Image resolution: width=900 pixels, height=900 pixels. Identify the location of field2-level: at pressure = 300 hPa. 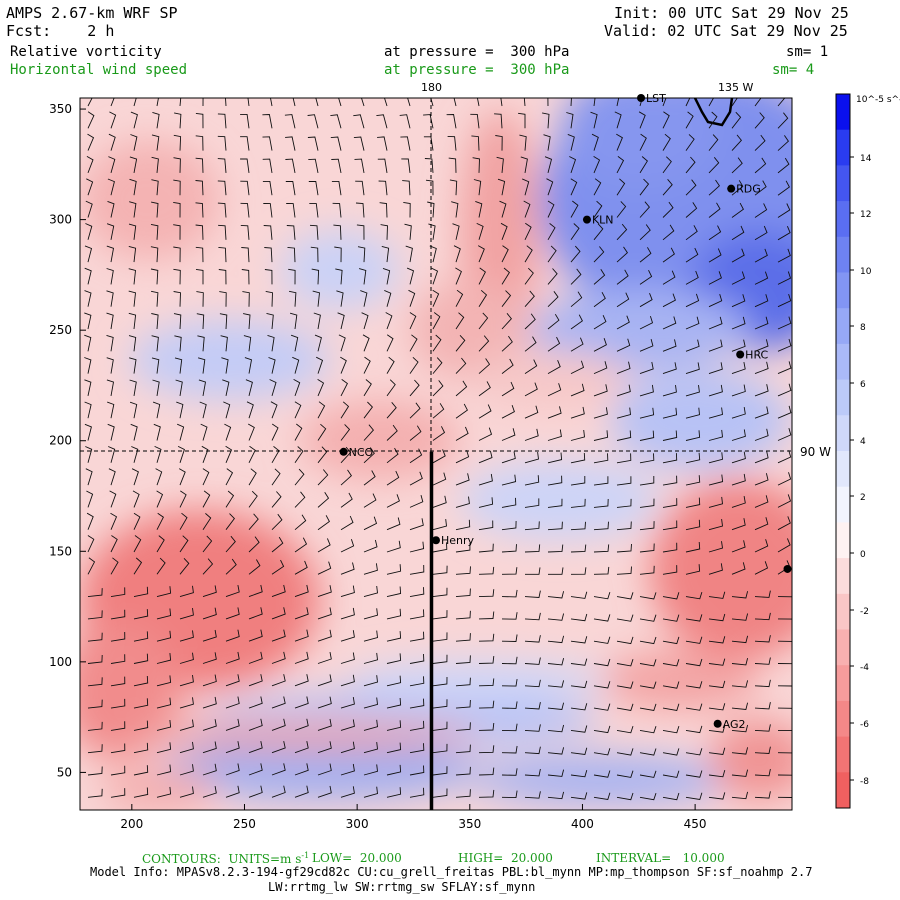
(477, 70).